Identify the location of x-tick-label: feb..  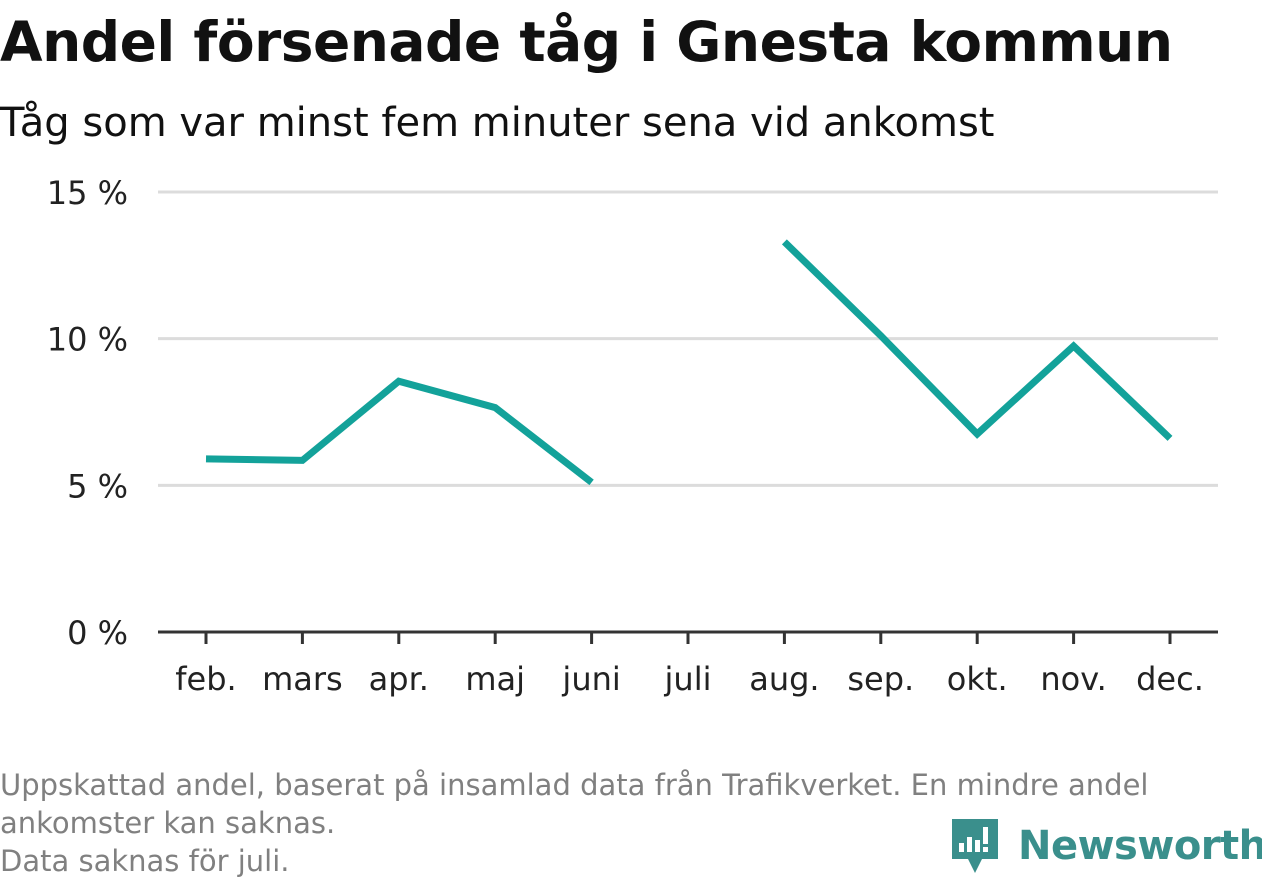
(205, 679).